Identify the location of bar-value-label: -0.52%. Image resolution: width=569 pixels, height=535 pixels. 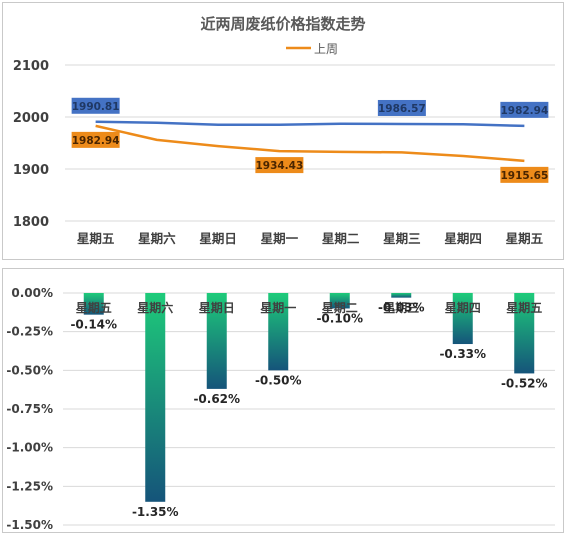
(524, 383).